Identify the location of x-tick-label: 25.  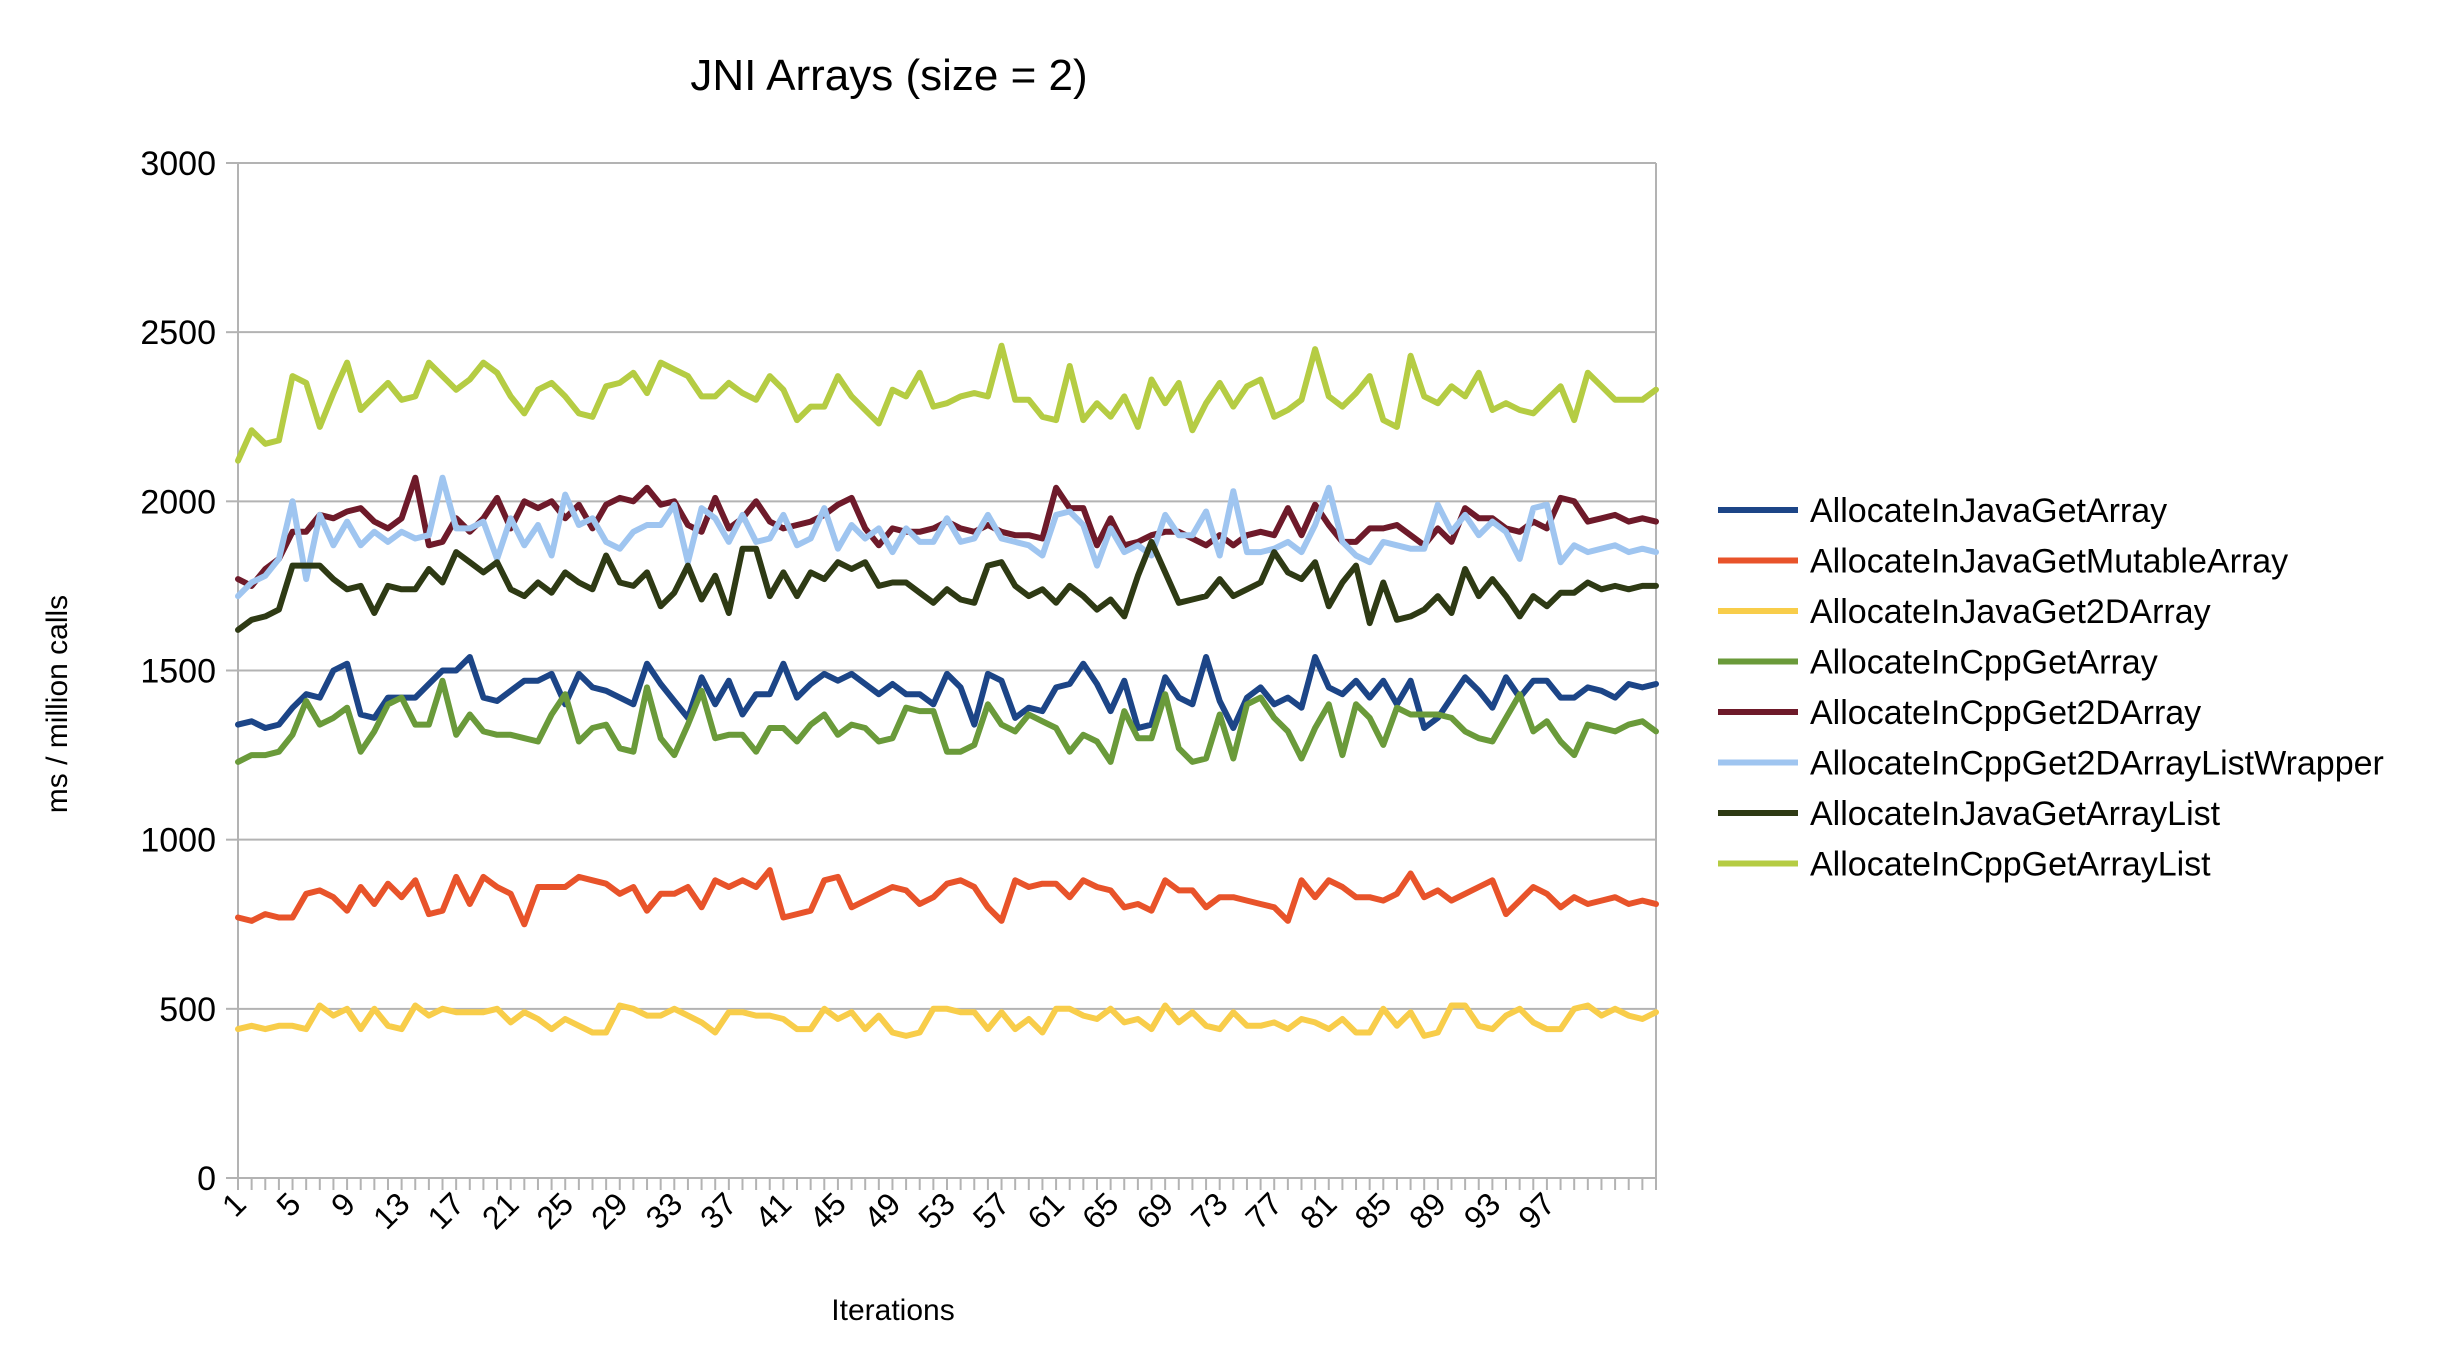
(555, 1210).